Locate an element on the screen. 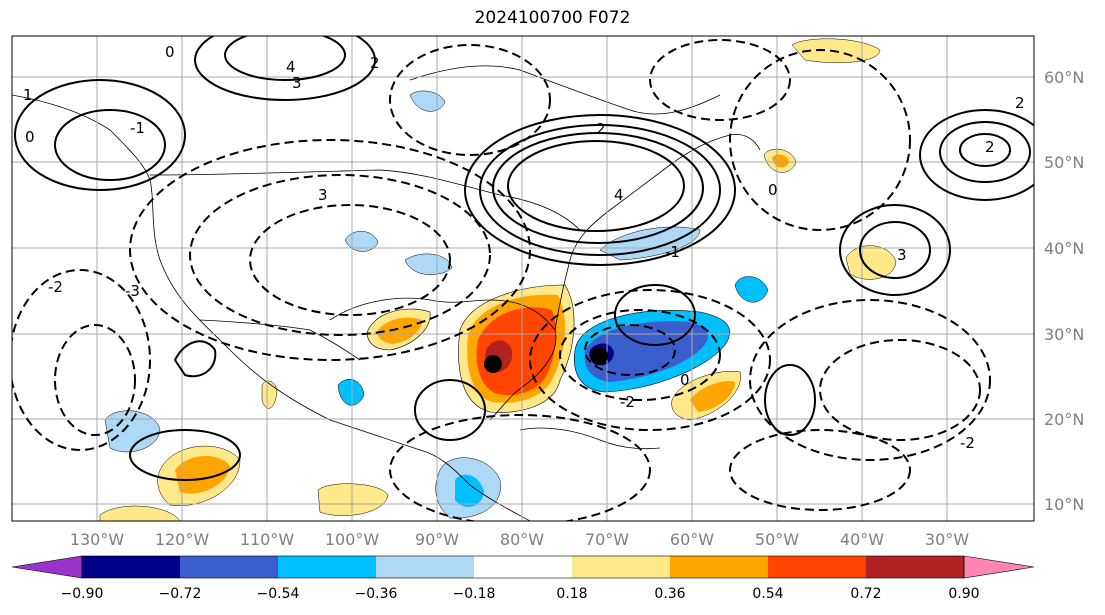  contour-low-north-atlantic is located at coordinates (820, 140).